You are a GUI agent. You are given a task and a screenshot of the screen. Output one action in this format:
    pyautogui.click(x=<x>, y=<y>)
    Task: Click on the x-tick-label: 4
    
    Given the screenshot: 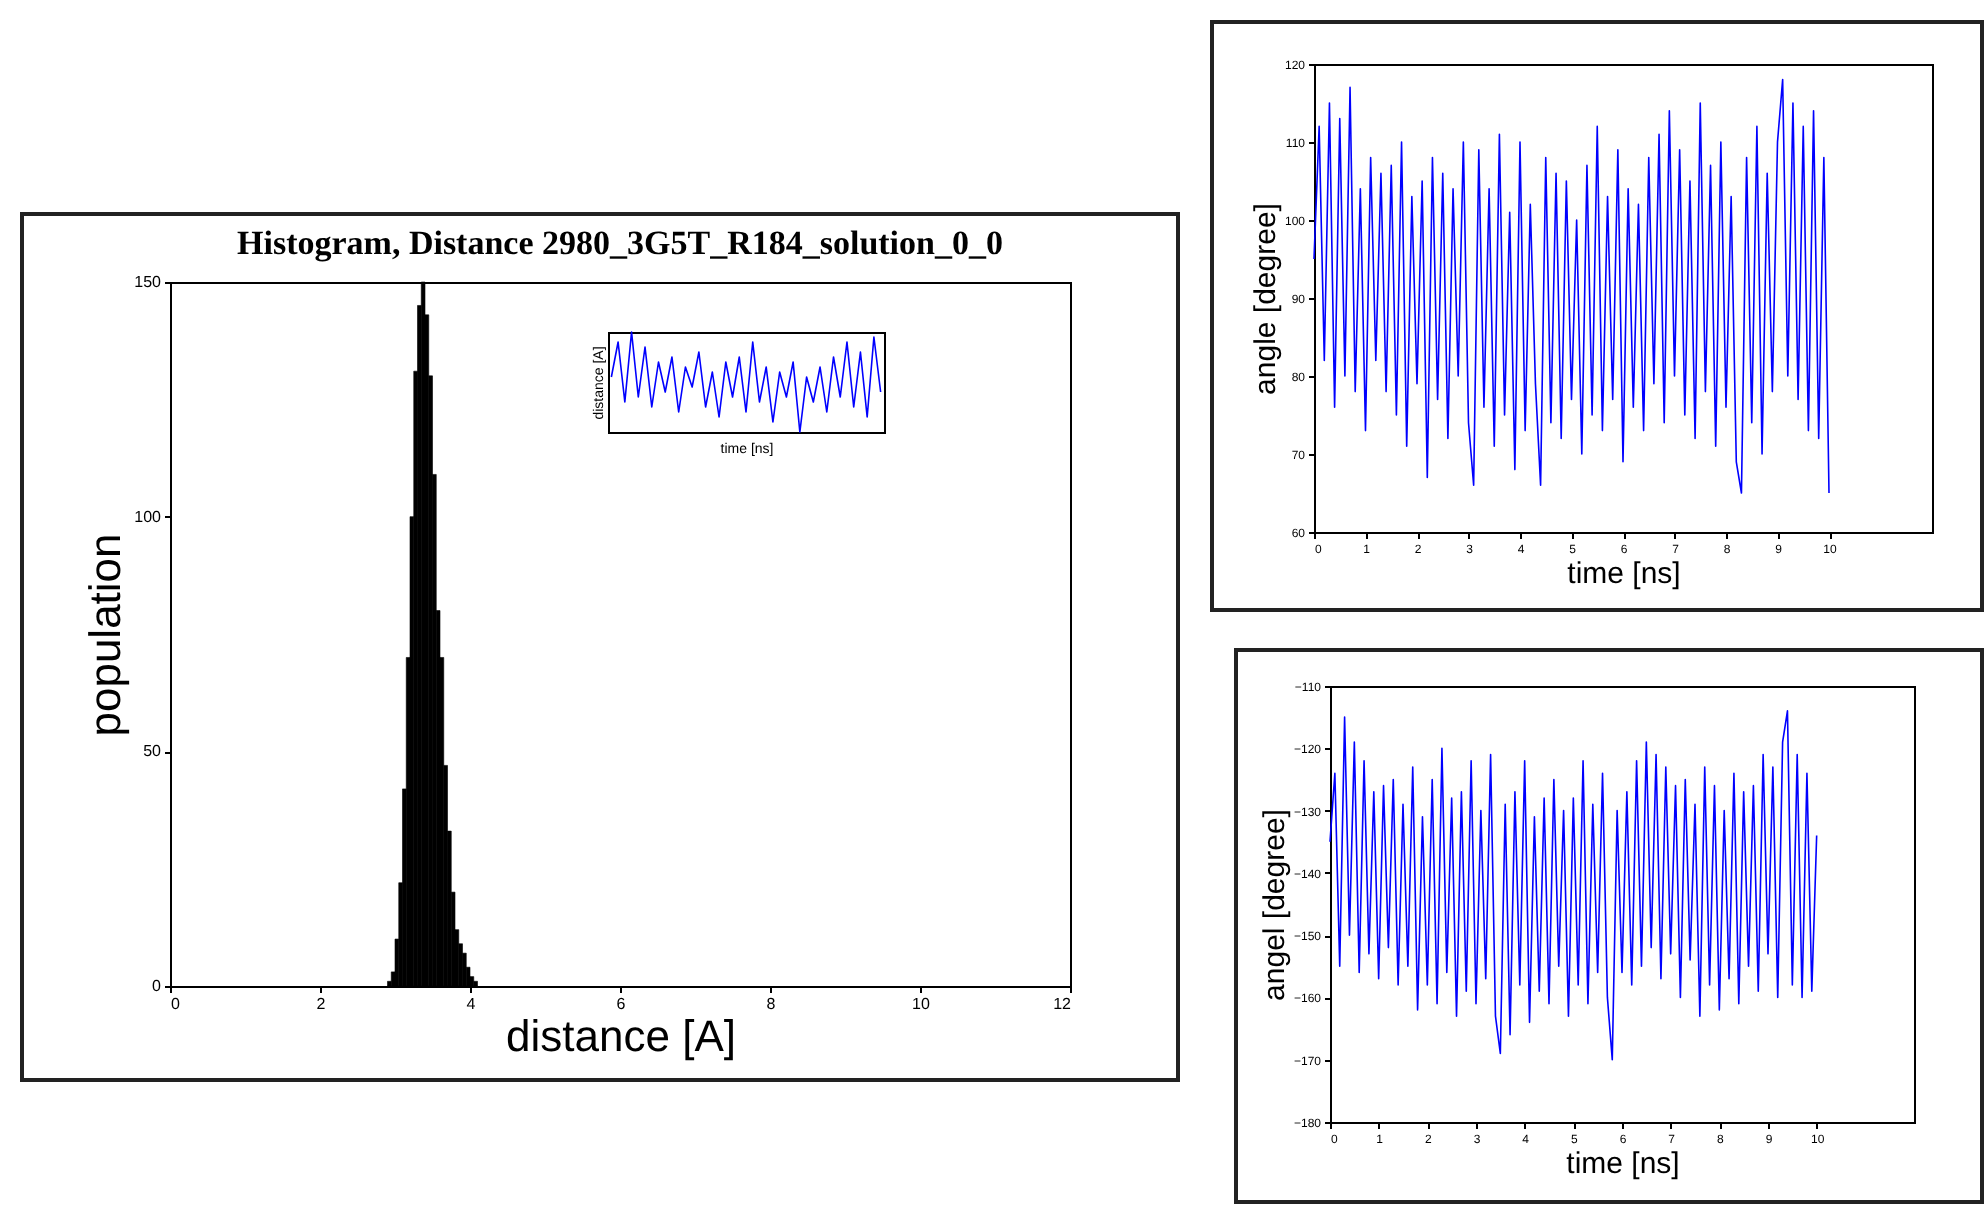 What is the action you would take?
    pyautogui.click(x=471, y=1004)
    